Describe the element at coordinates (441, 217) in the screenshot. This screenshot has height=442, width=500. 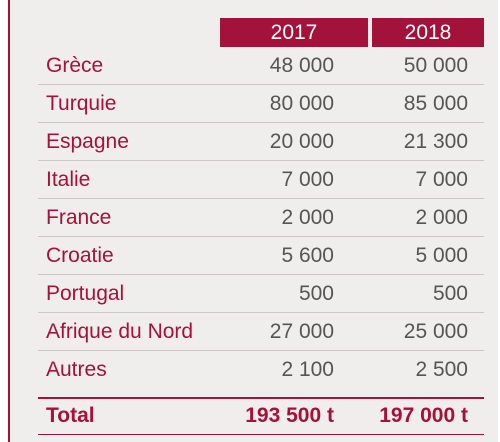
I see `row-value-2018: 2 000` at that location.